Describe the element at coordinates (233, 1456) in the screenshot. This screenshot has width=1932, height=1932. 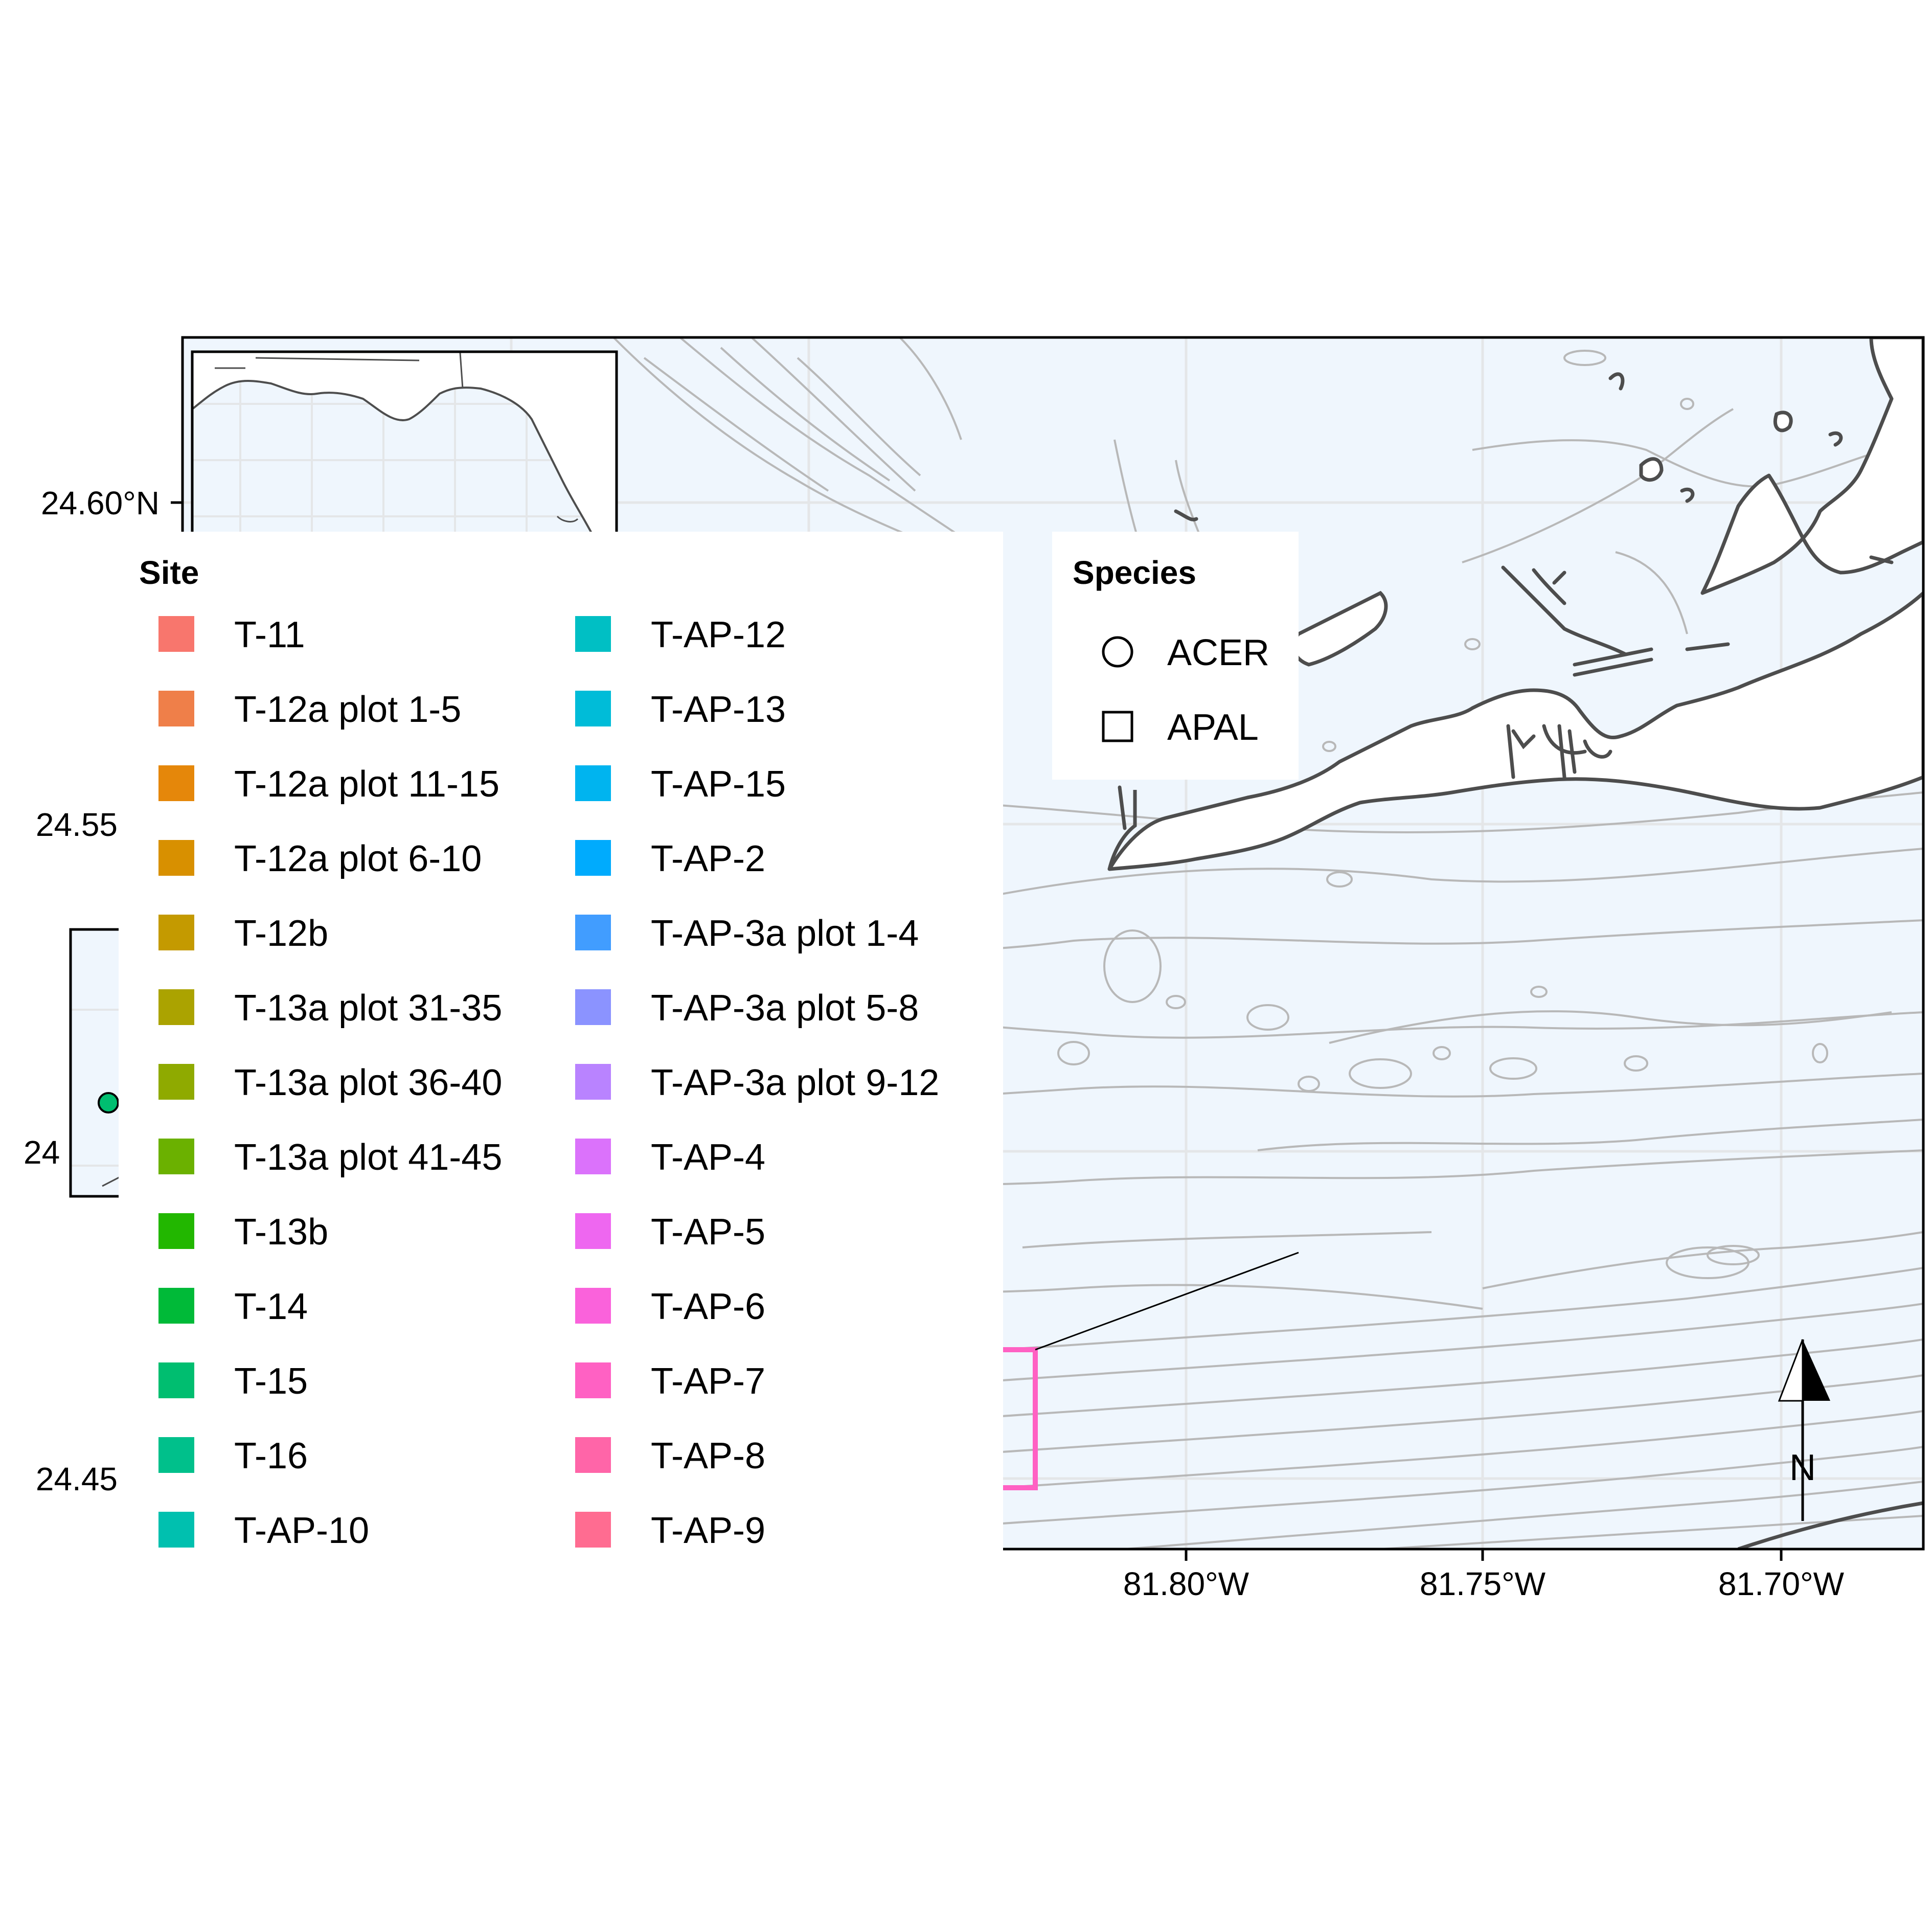
I see `site-legend-item-t-16: T-16` at that location.